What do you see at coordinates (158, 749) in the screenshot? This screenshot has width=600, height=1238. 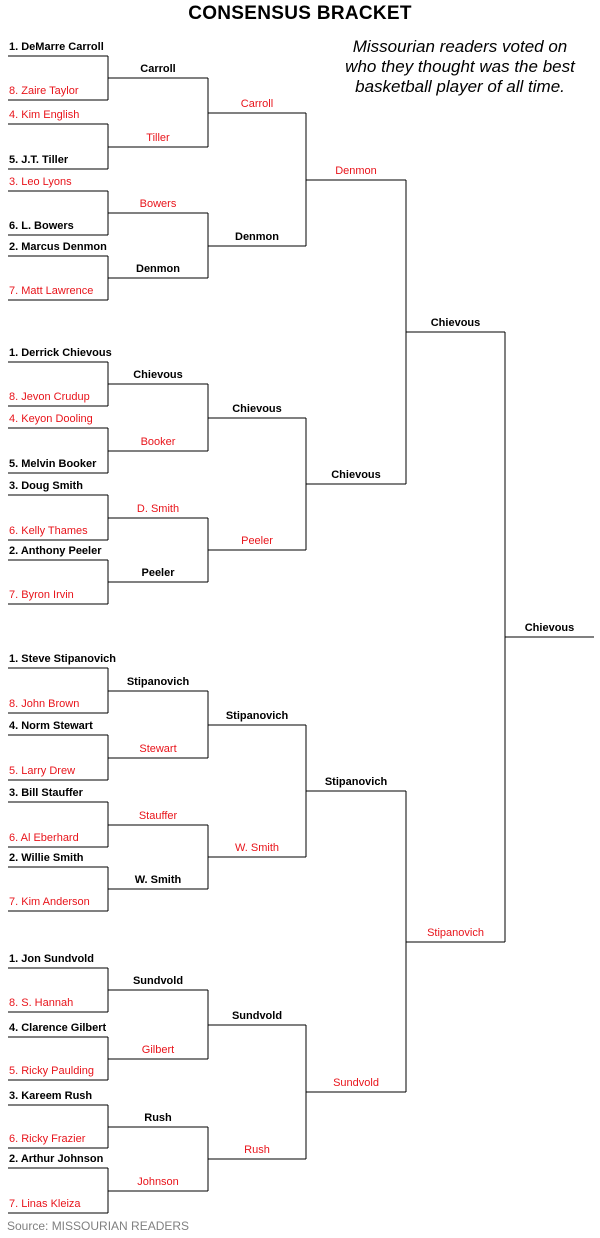 I see `eliminated-label: Stewart` at bounding box center [158, 749].